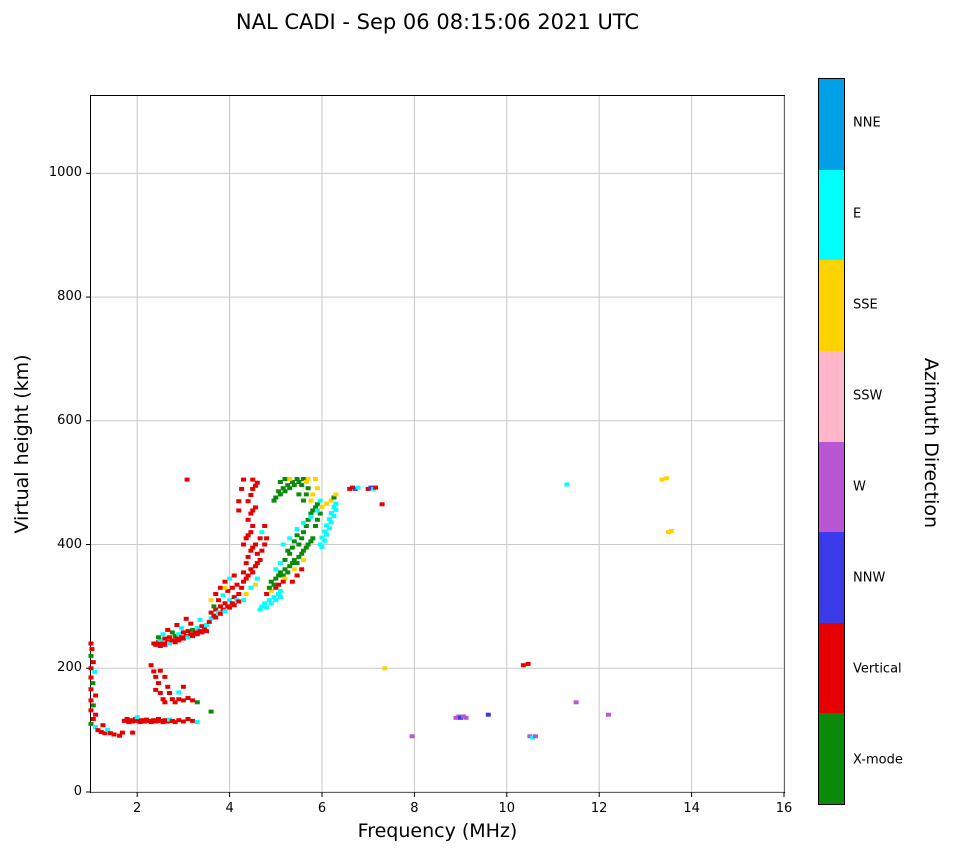 The height and width of the screenshot is (857, 958). I want to click on colorbar-segment-e, so click(831, 215).